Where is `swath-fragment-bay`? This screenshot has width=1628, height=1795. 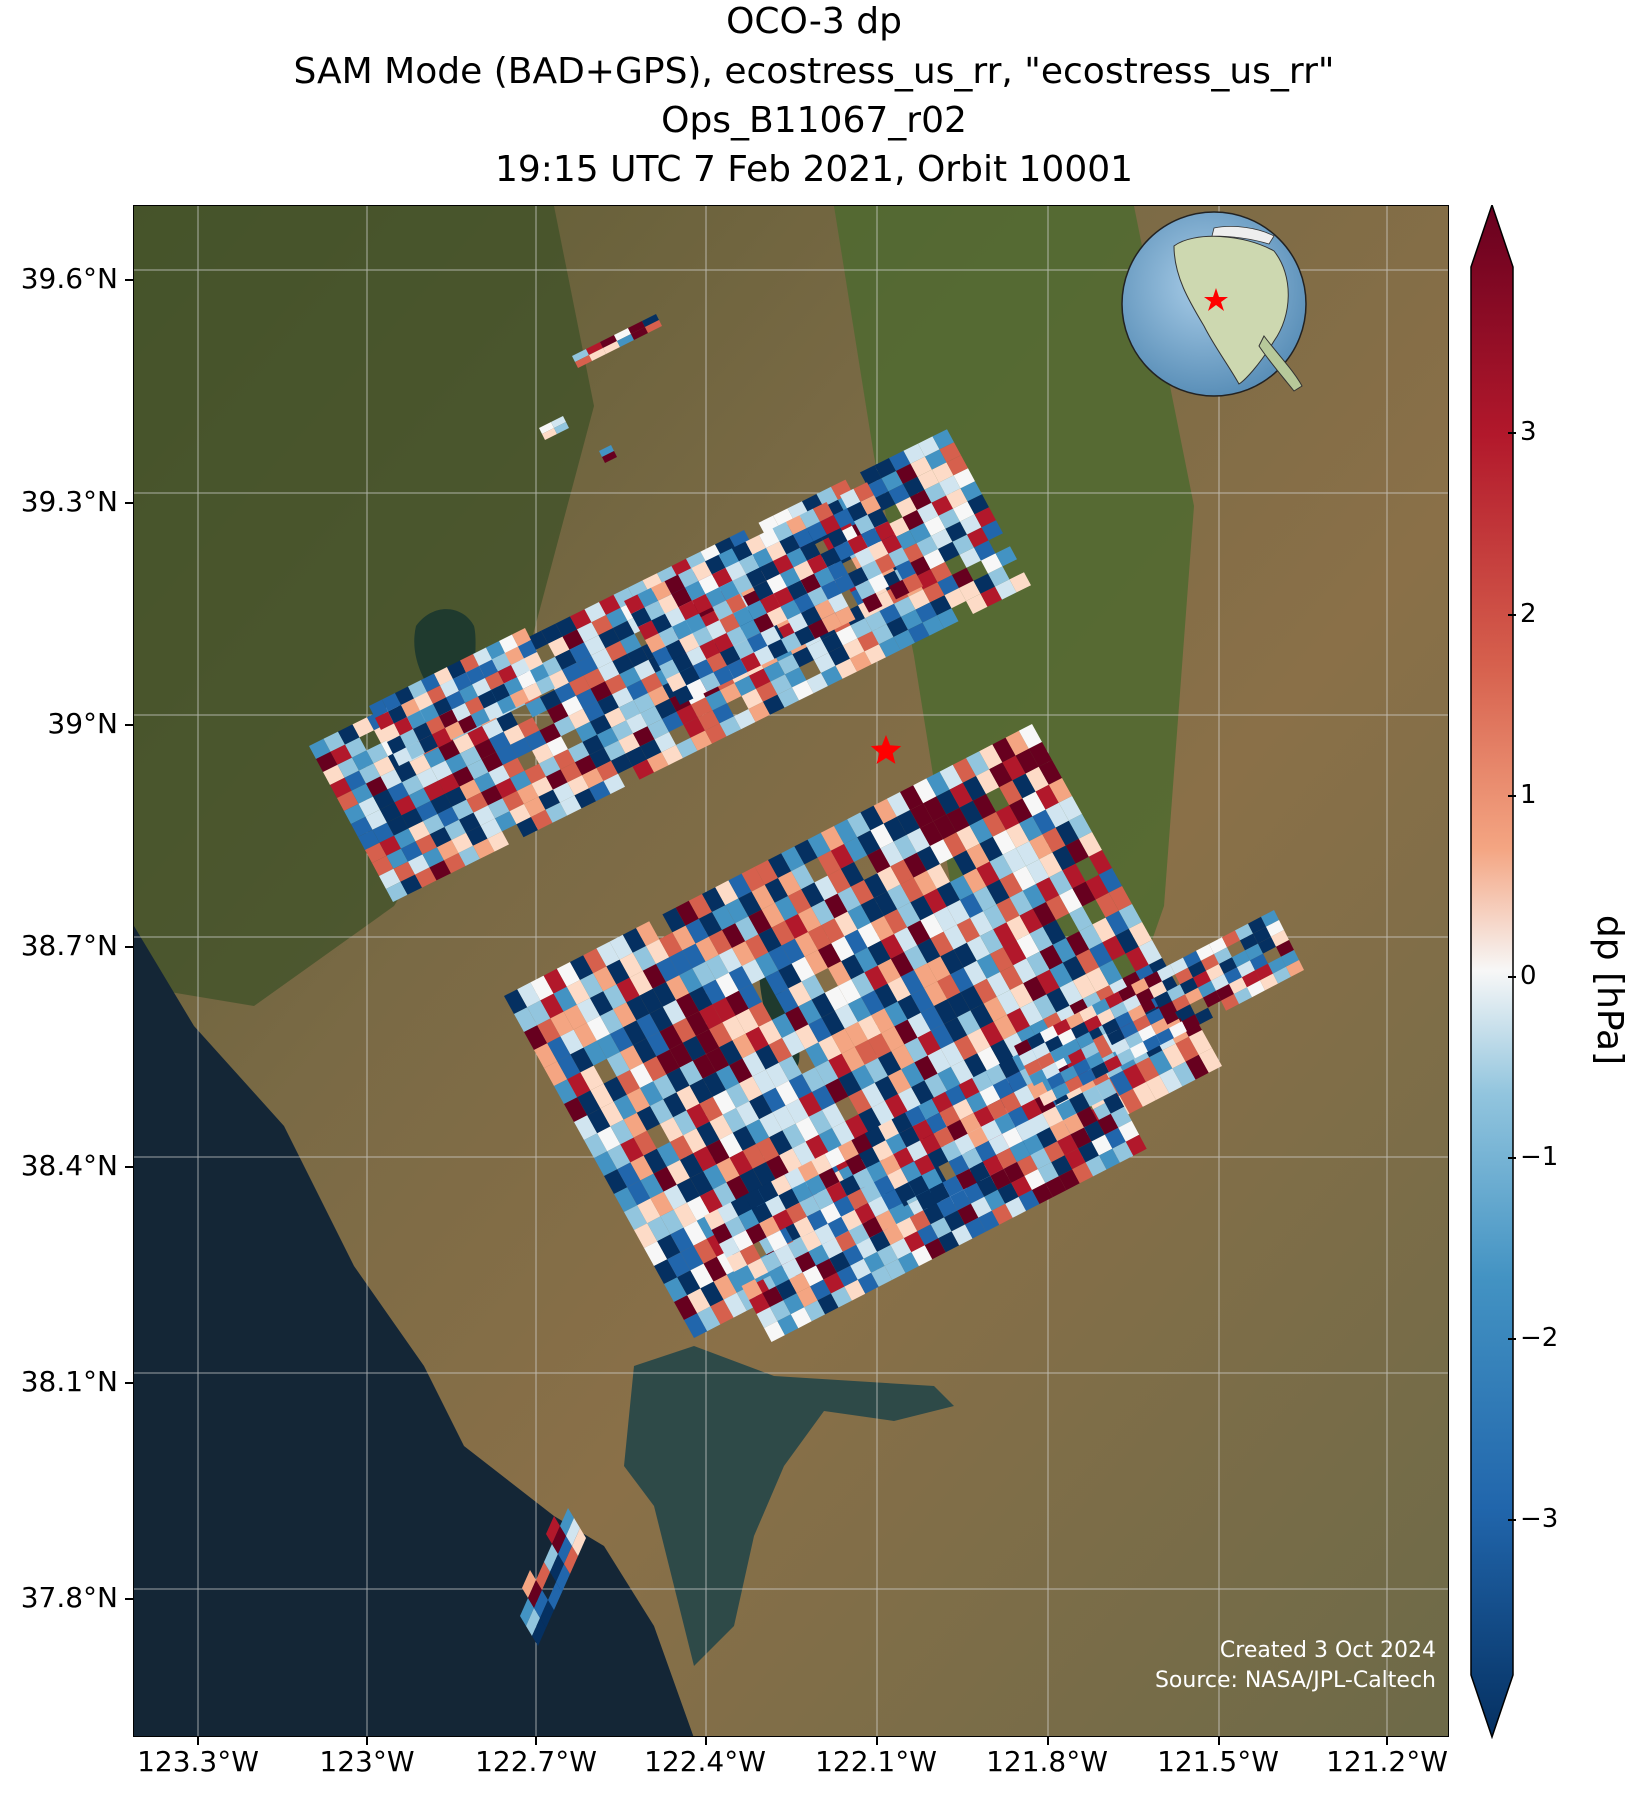
swath-fragment-bay is located at coordinates (553, 1577).